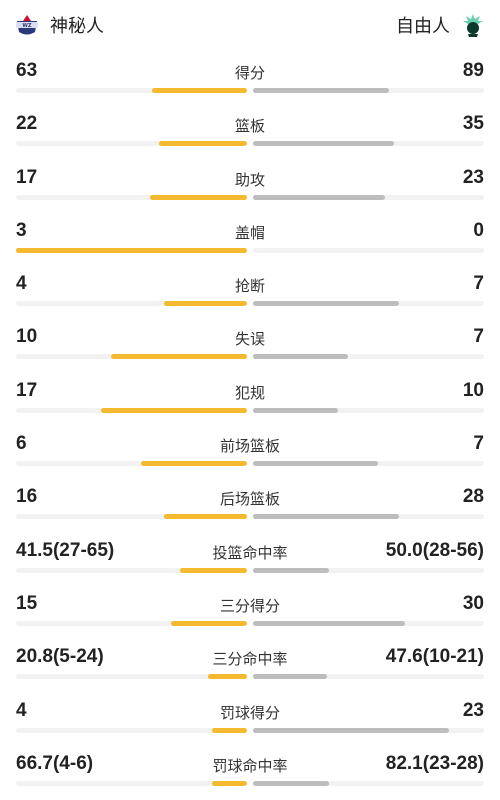 The width and height of the screenshot is (500, 800). What do you see at coordinates (27, 390) in the screenshot?
I see `home-stat-value: 17` at bounding box center [27, 390].